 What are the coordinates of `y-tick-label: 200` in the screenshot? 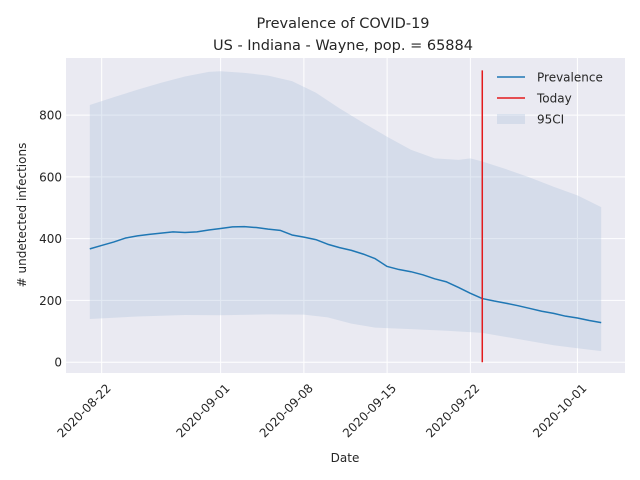 It's located at (50, 301).